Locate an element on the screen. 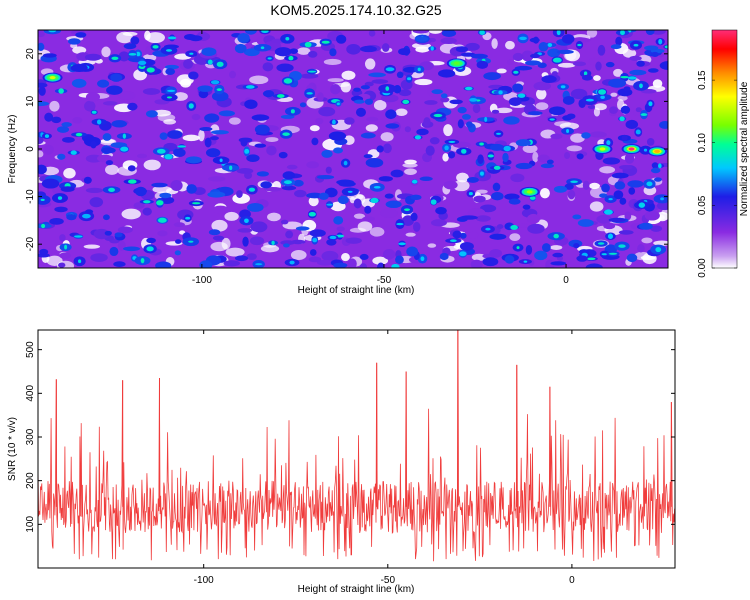 The height and width of the screenshot is (600, 750). snr-y-tick-label: 100 is located at coordinates (30, 524).